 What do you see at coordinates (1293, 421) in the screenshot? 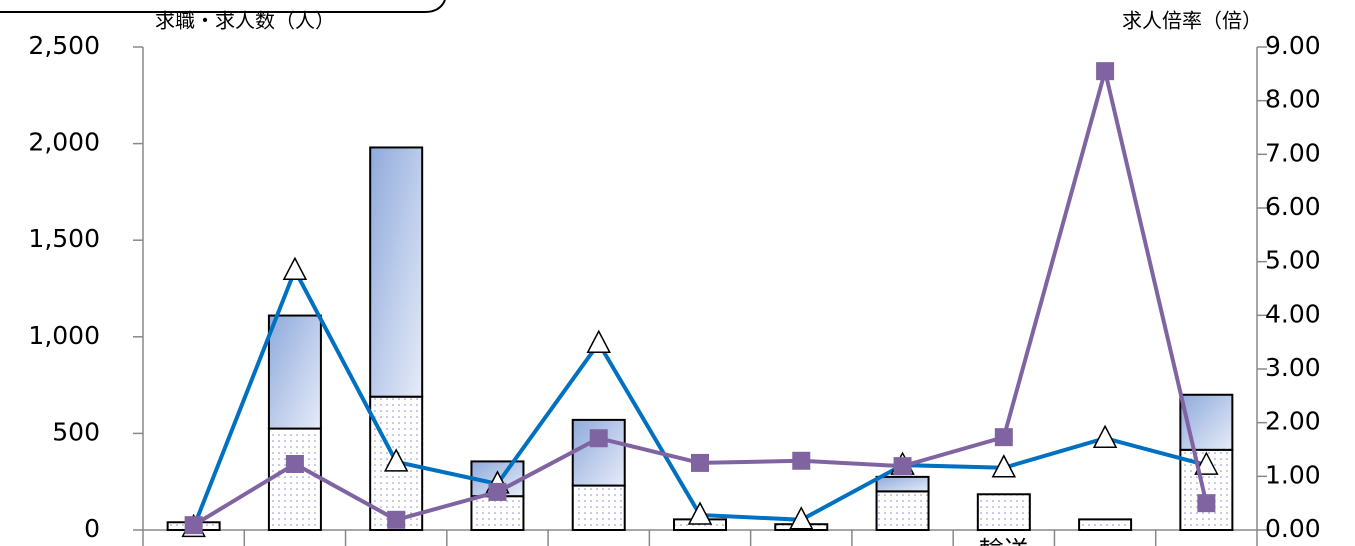
I see `y2-tick-label: 2.00` at bounding box center [1293, 421].